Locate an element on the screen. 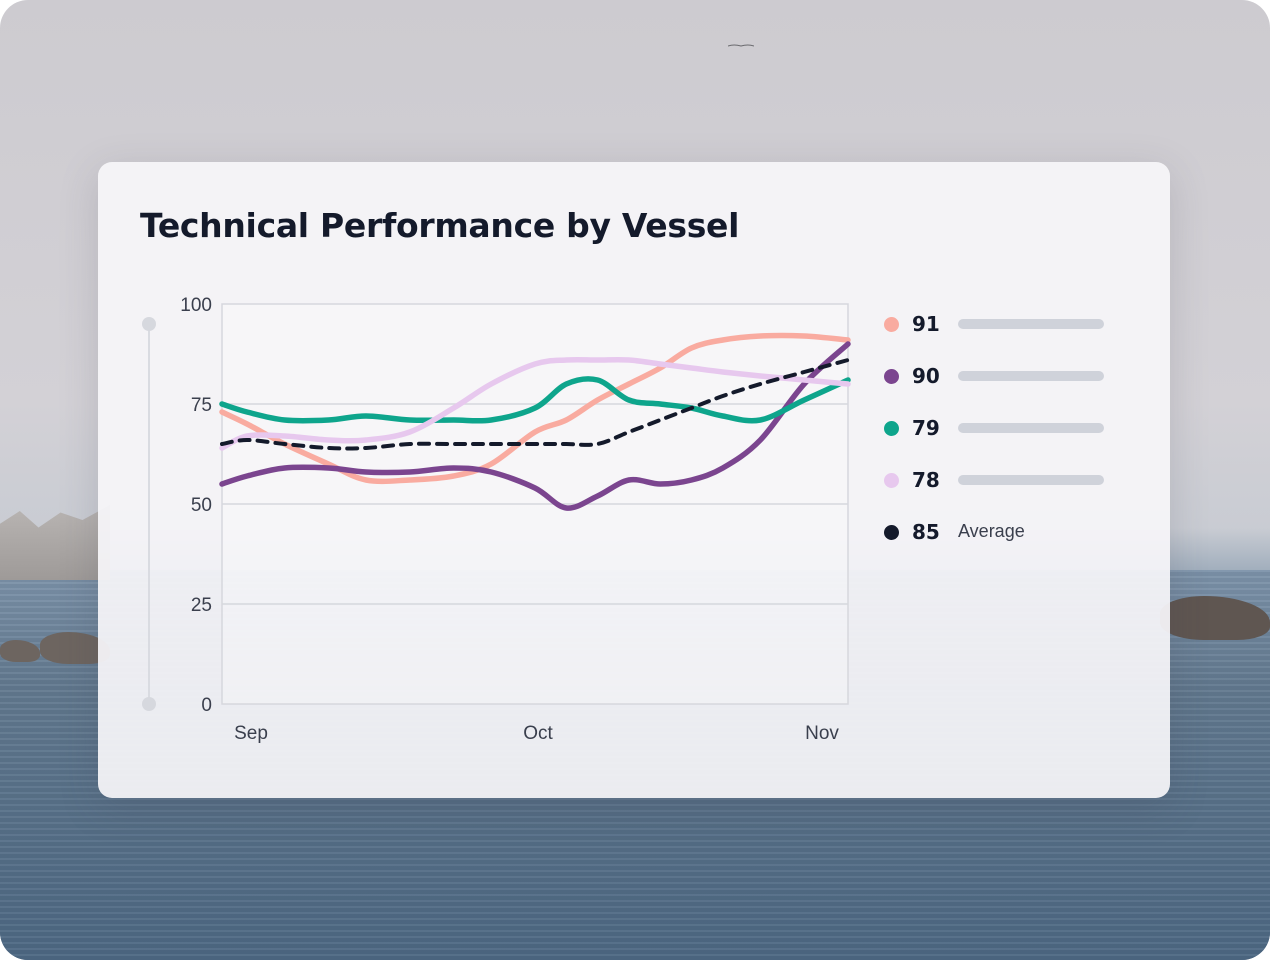  legend-item: 79 is located at coordinates (1014, 442).